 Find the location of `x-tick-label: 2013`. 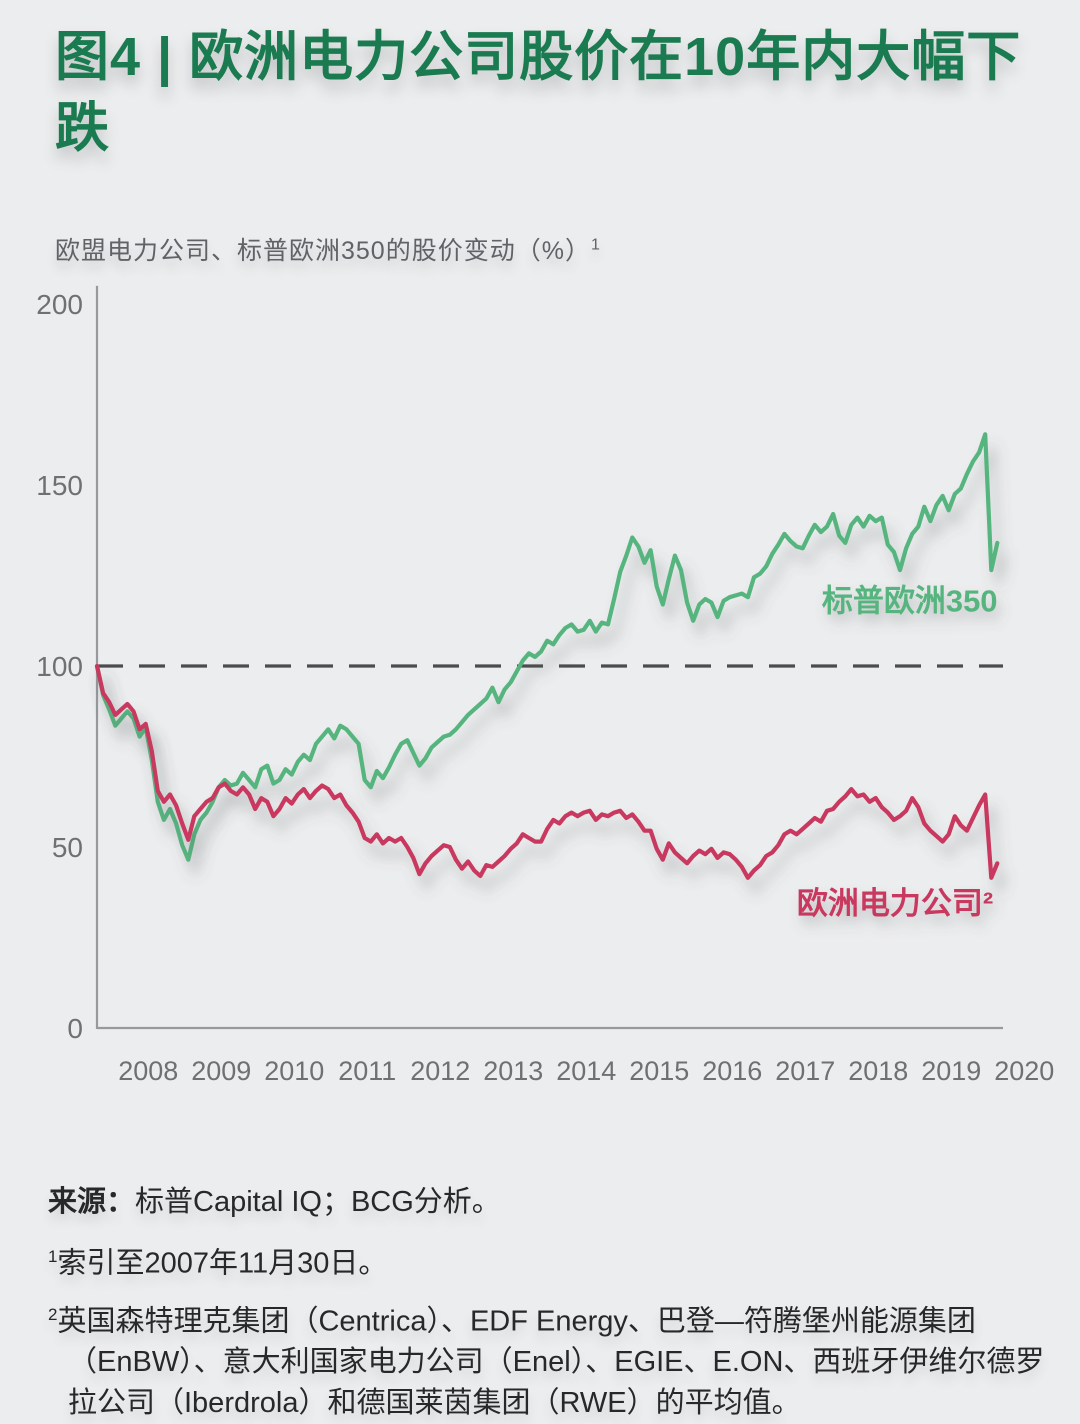

x-tick-label: 2013 is located at coordinates (513, 1071).